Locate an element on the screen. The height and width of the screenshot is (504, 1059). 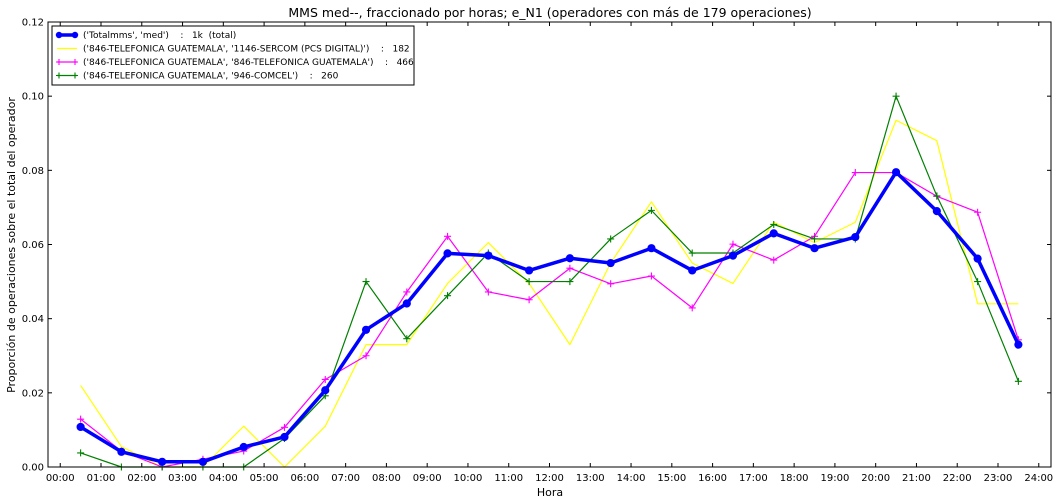
x-tick-label: 12:00 is located at coordinates (549, 478).